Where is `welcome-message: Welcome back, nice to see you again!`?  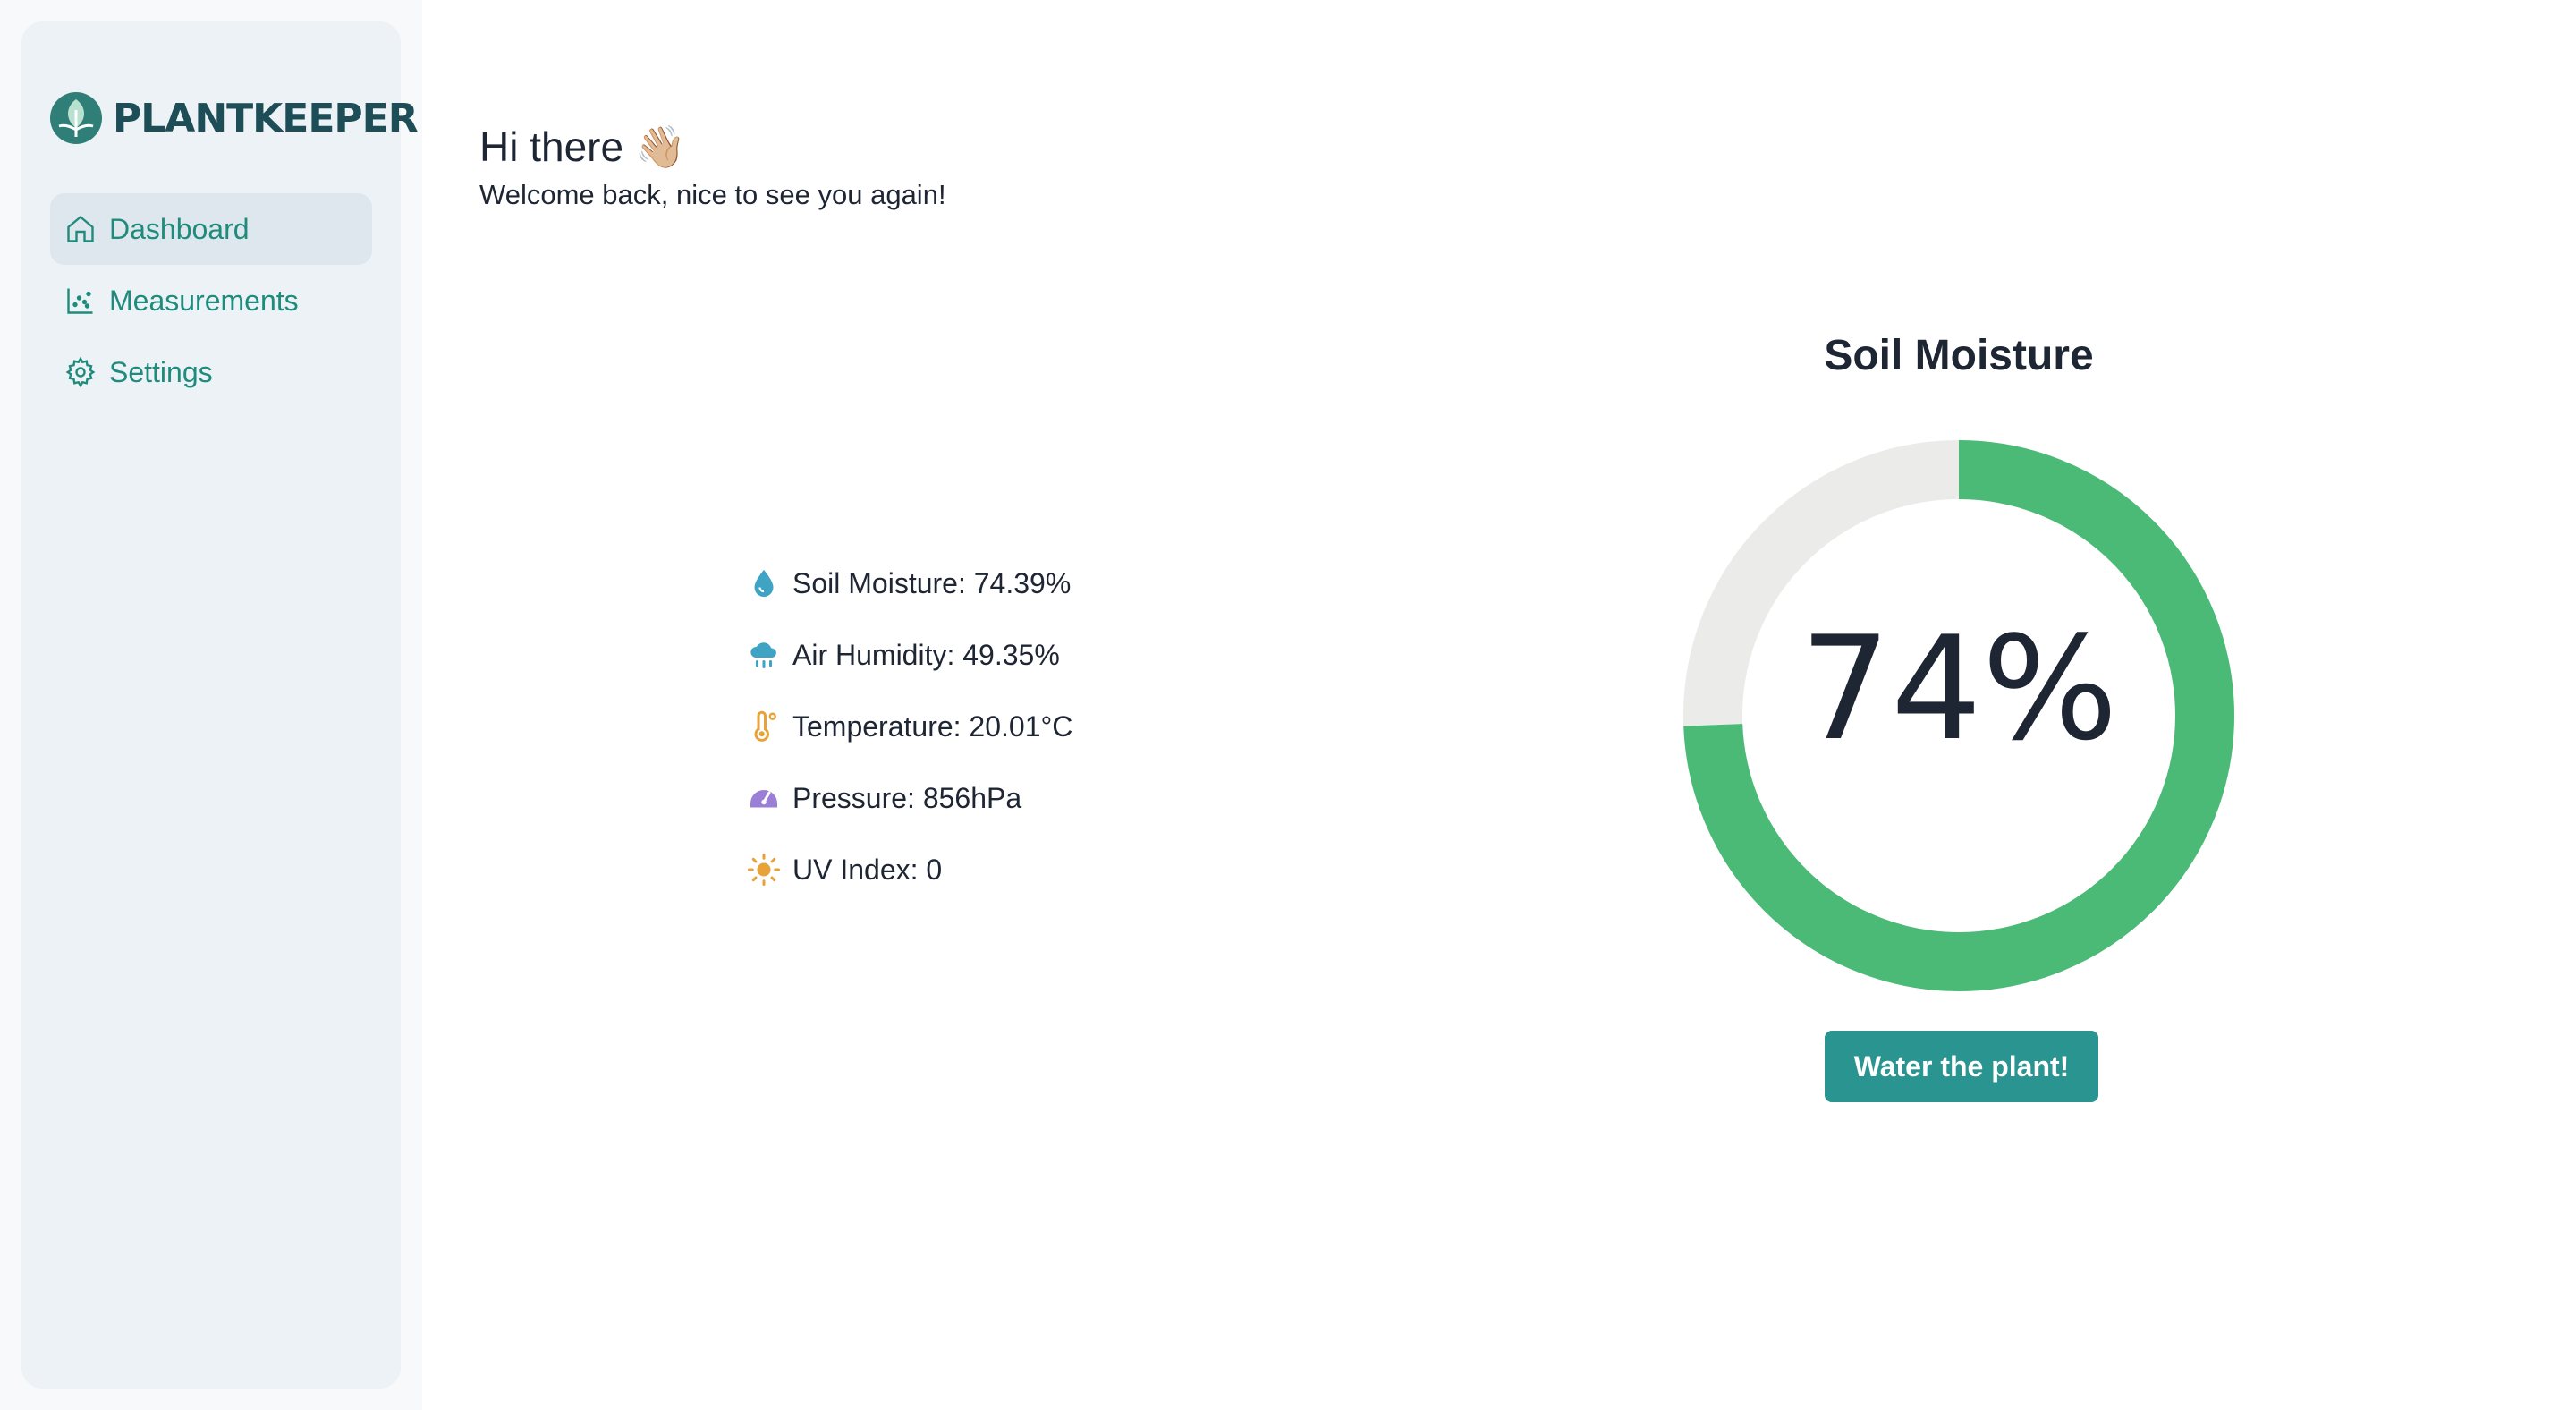
welcome-message: Welcome back, nice to see you again! is located at coordinates (712, 195).